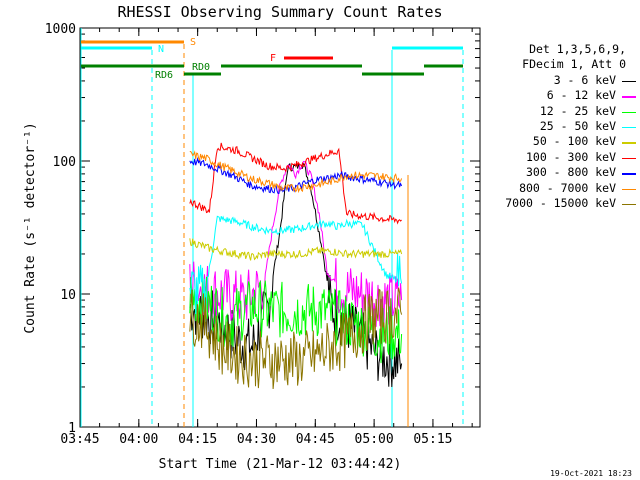  I want to click on night-label: N, so click(161, 49).